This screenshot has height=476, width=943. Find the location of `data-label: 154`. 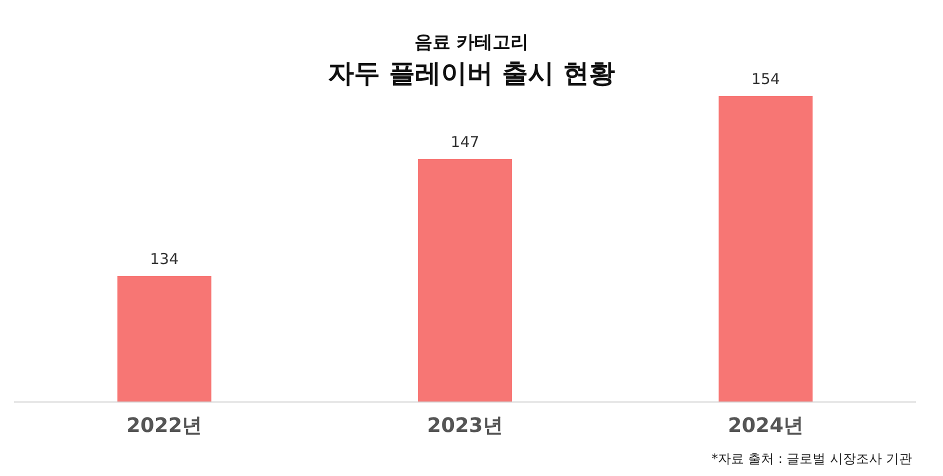

data-label: 154 is located at coordinates (765, 79).